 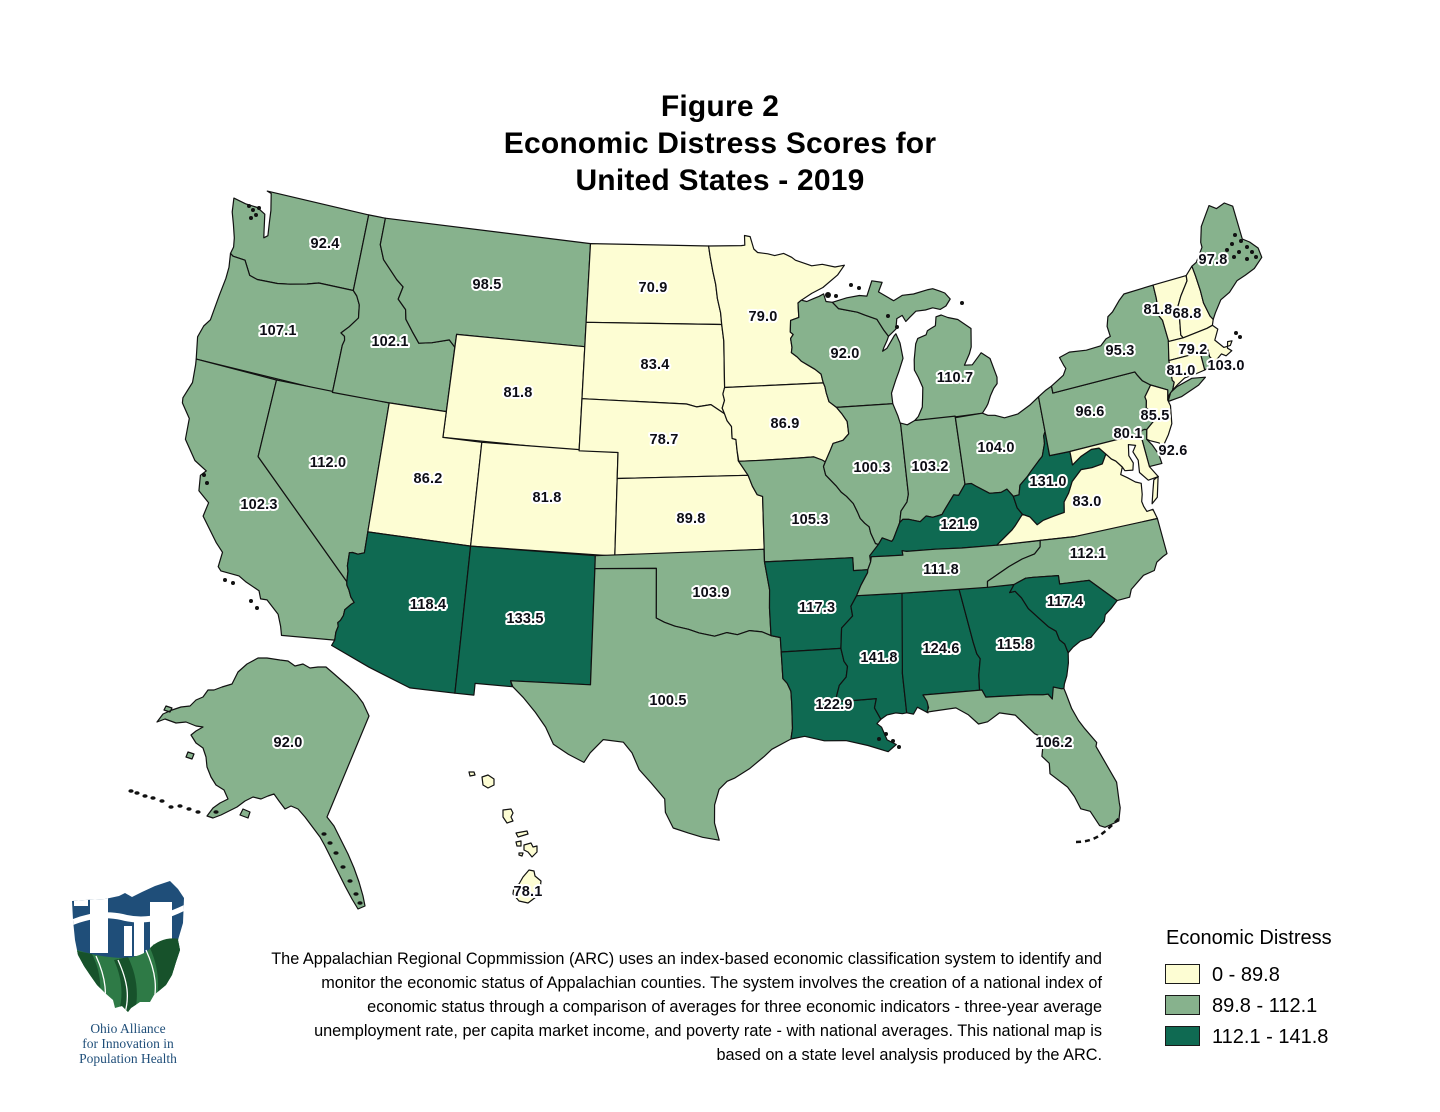 I want to click on svg-text: 102.1, so click(x=389, y=342).